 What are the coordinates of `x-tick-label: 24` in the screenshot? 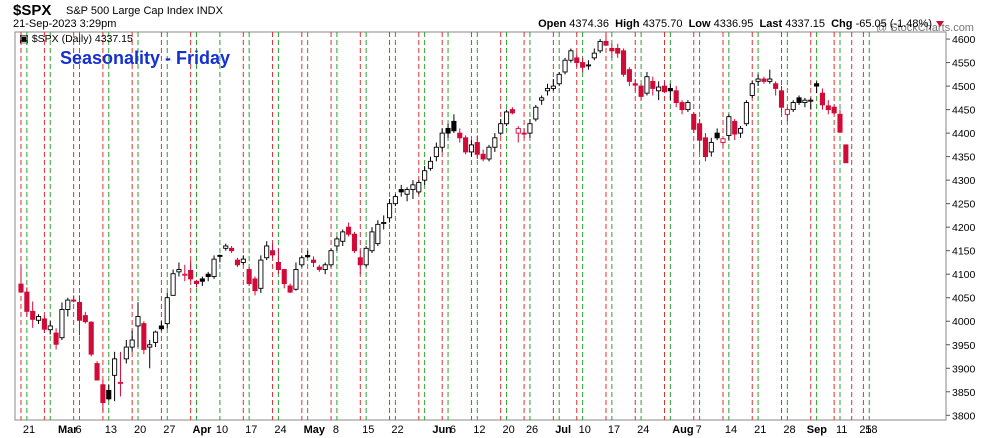 It's located at (280, 430).